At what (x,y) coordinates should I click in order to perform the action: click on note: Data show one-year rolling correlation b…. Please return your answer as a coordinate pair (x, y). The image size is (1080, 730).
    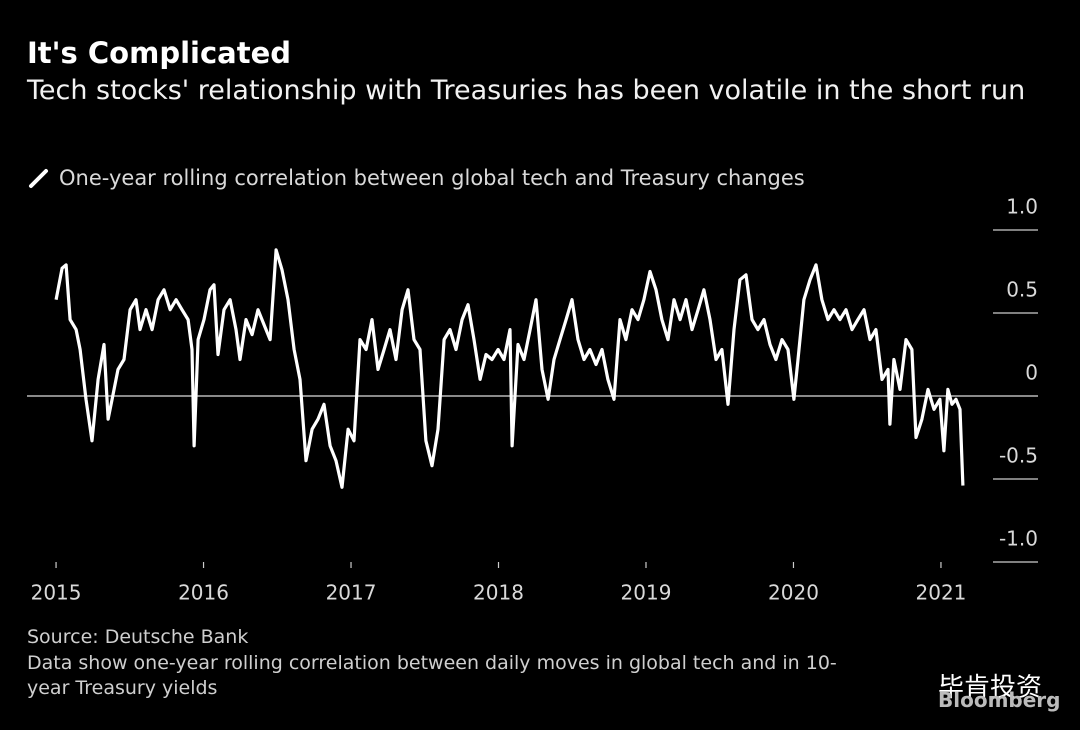
    Looking at the image, I should click on (432, 675).